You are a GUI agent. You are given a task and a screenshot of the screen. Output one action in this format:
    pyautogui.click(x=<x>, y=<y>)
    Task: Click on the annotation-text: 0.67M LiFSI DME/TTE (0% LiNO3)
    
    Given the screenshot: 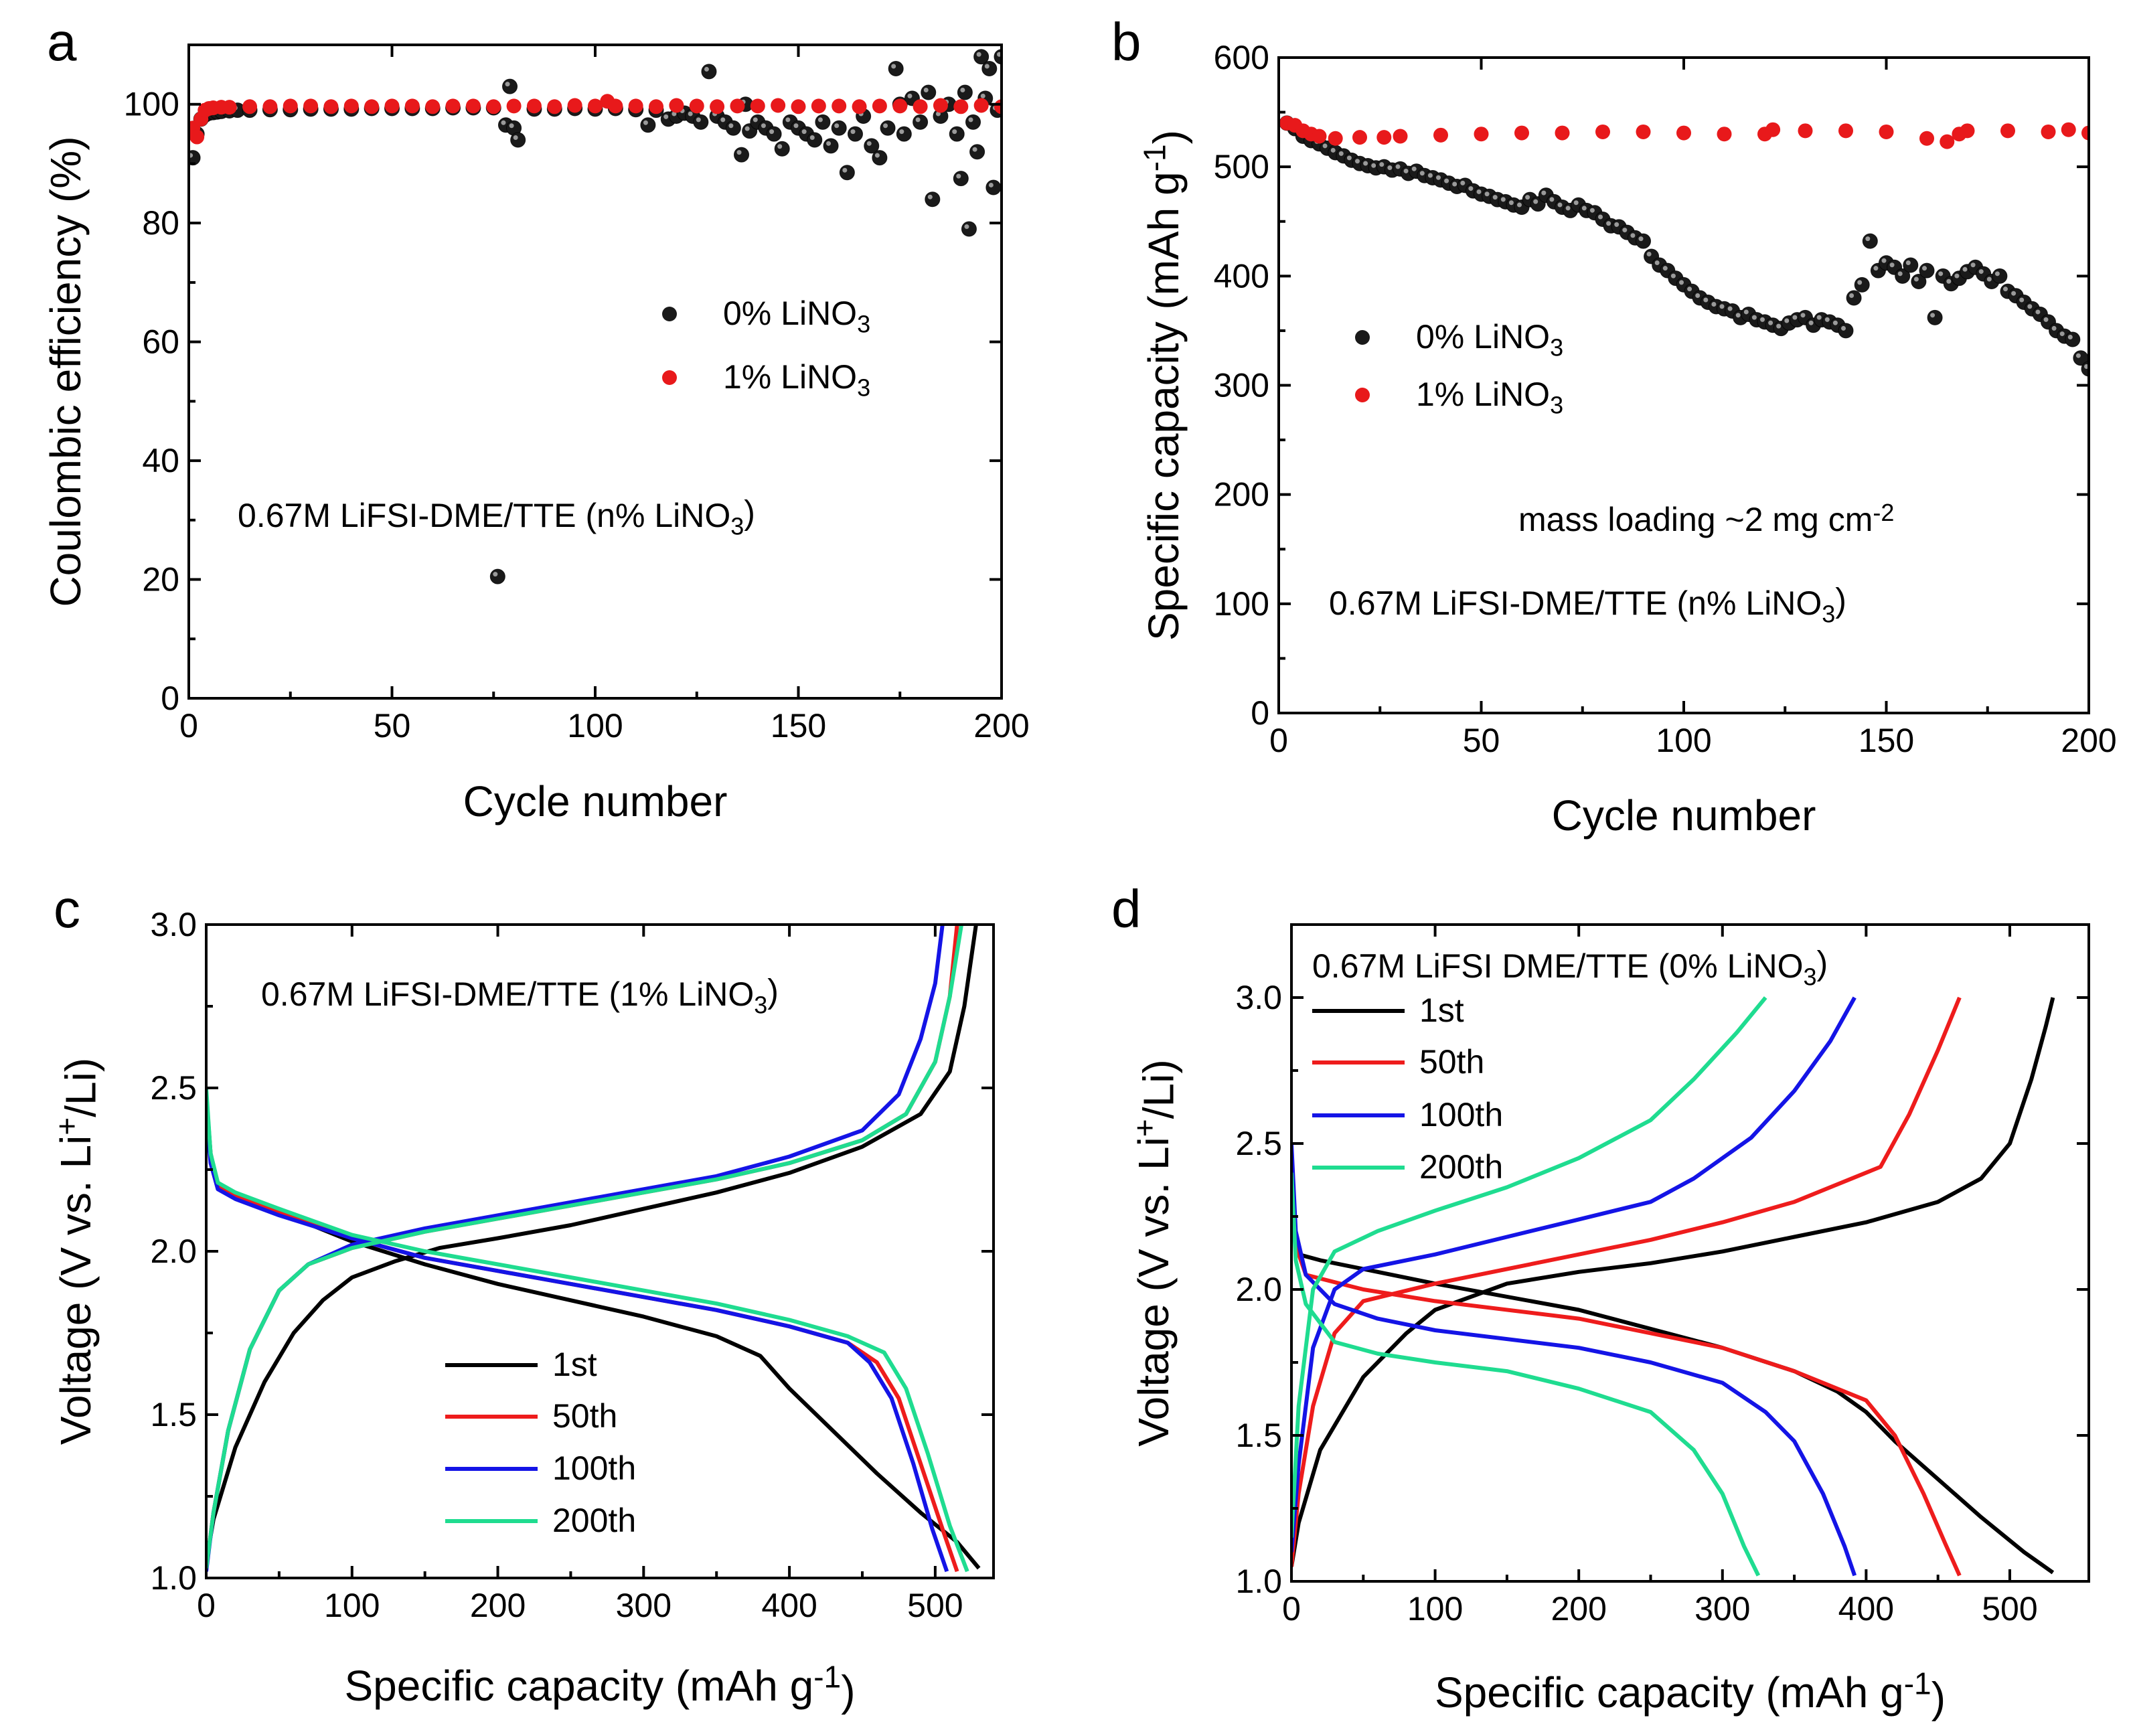 What is the action you would take?
    pyautogui.click(x=1570, y=968)
    